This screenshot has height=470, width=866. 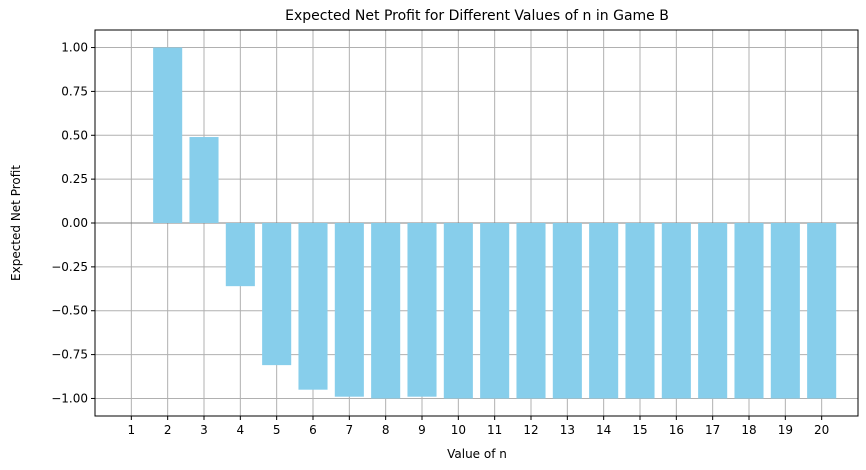 What do you see at coordinates (69, 267) in the screenshot?
I see `y-tick-label: −0.25` at bounding box center [69, 267].